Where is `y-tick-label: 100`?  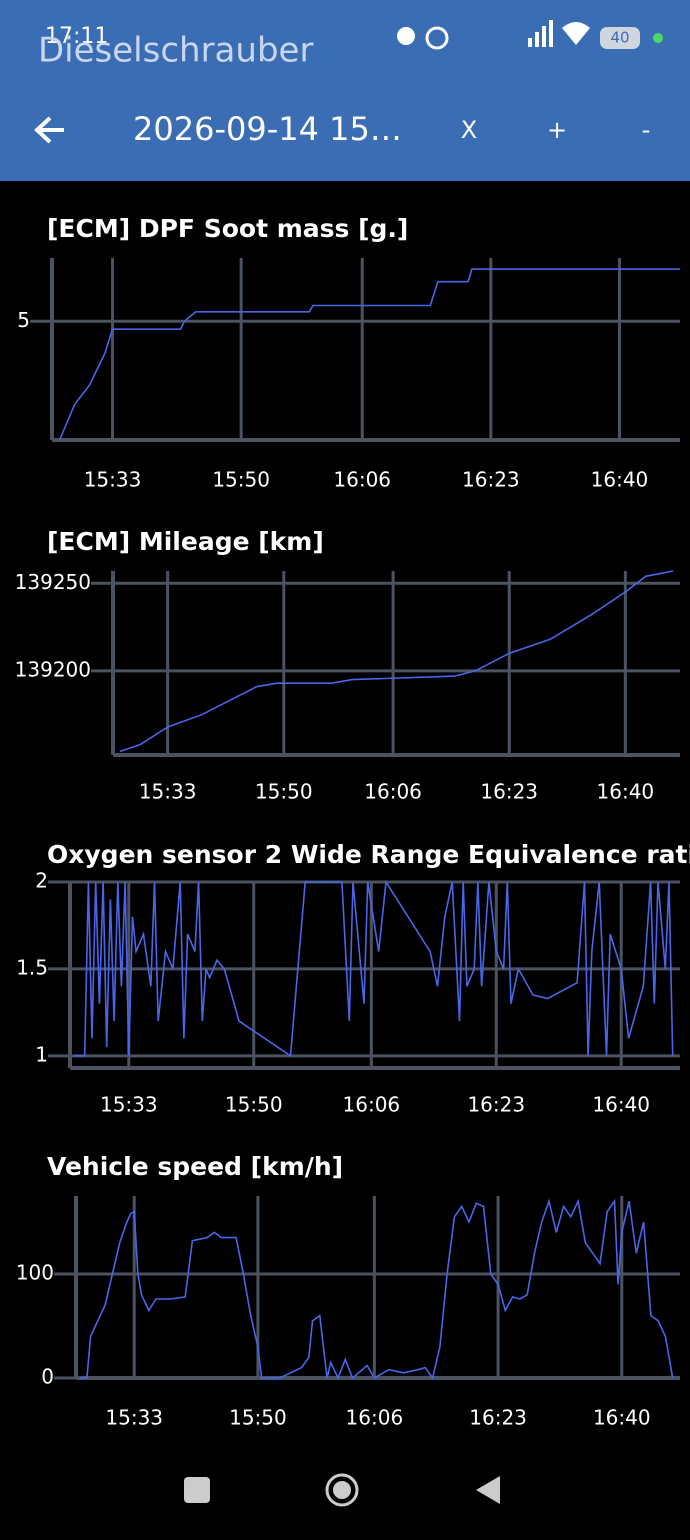
y-tick-label: 100 is located at coordinates (35, 1273).